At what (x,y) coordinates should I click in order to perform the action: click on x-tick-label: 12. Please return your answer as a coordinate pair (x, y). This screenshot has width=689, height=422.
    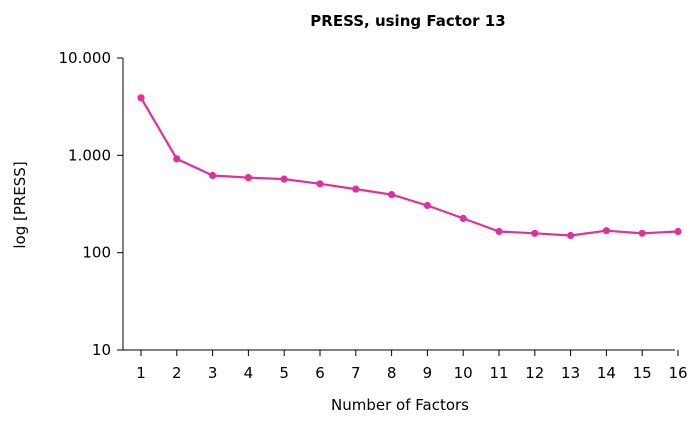
    Looking at the image, I should click on (534, 373).